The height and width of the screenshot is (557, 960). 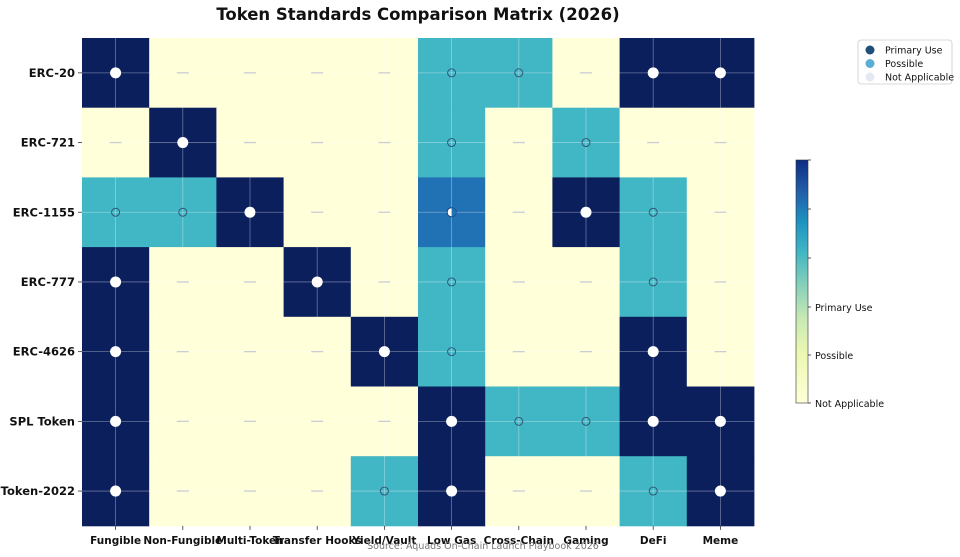 I want to click on column-label: Low Gas, so click(x=451, y=541).